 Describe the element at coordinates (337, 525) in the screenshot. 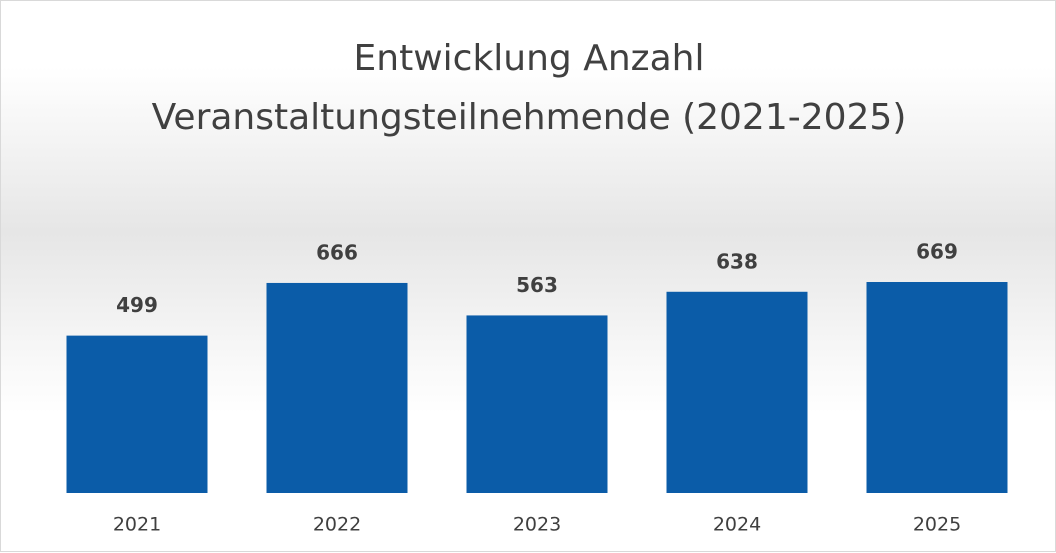

I see `x-tick-label: 2022` at that location.